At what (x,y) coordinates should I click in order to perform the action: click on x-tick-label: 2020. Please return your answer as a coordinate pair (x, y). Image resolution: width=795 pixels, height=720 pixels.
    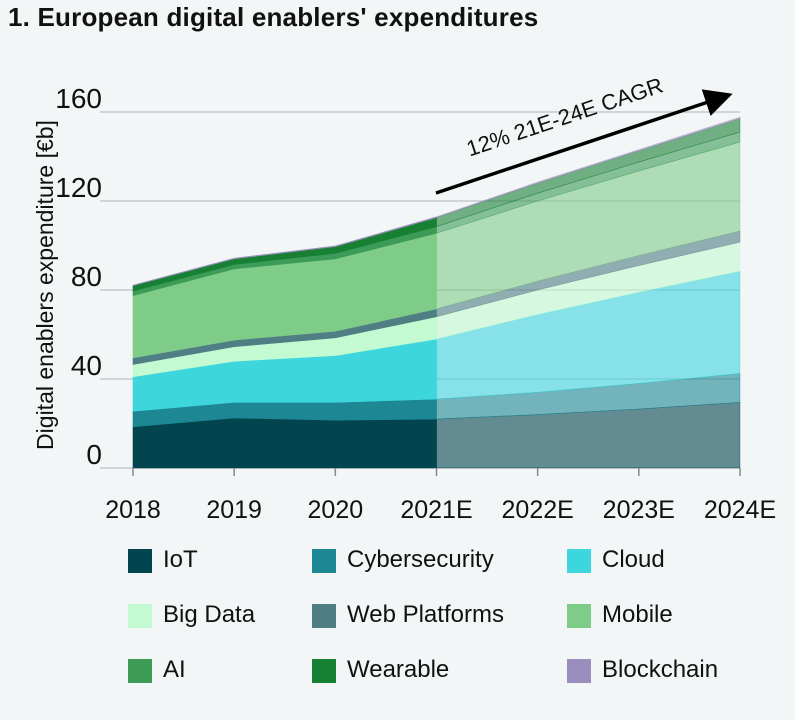
    Looking at the image, I should click on (336, 510).